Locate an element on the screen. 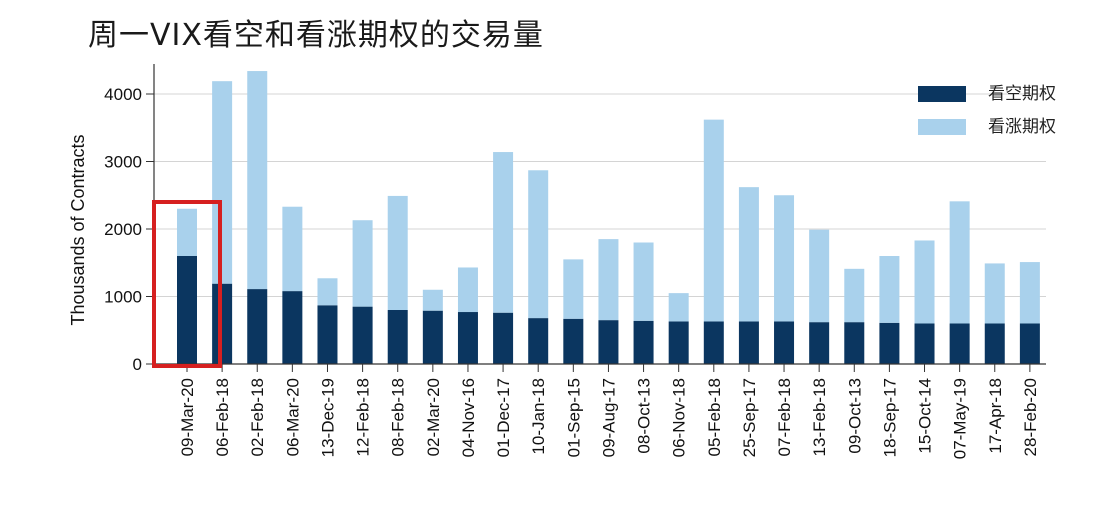  chart-title: 周一VIX看空和看涨期权的交易量 is located at coordinates (316, 35).